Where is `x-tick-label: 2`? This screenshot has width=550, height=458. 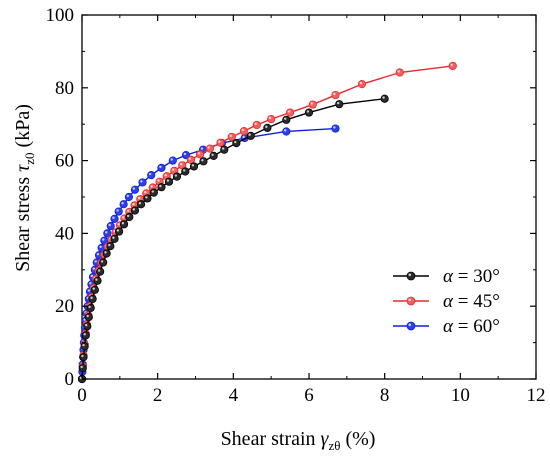
x-tick-label: 2 is located at coordinates (158, 395).